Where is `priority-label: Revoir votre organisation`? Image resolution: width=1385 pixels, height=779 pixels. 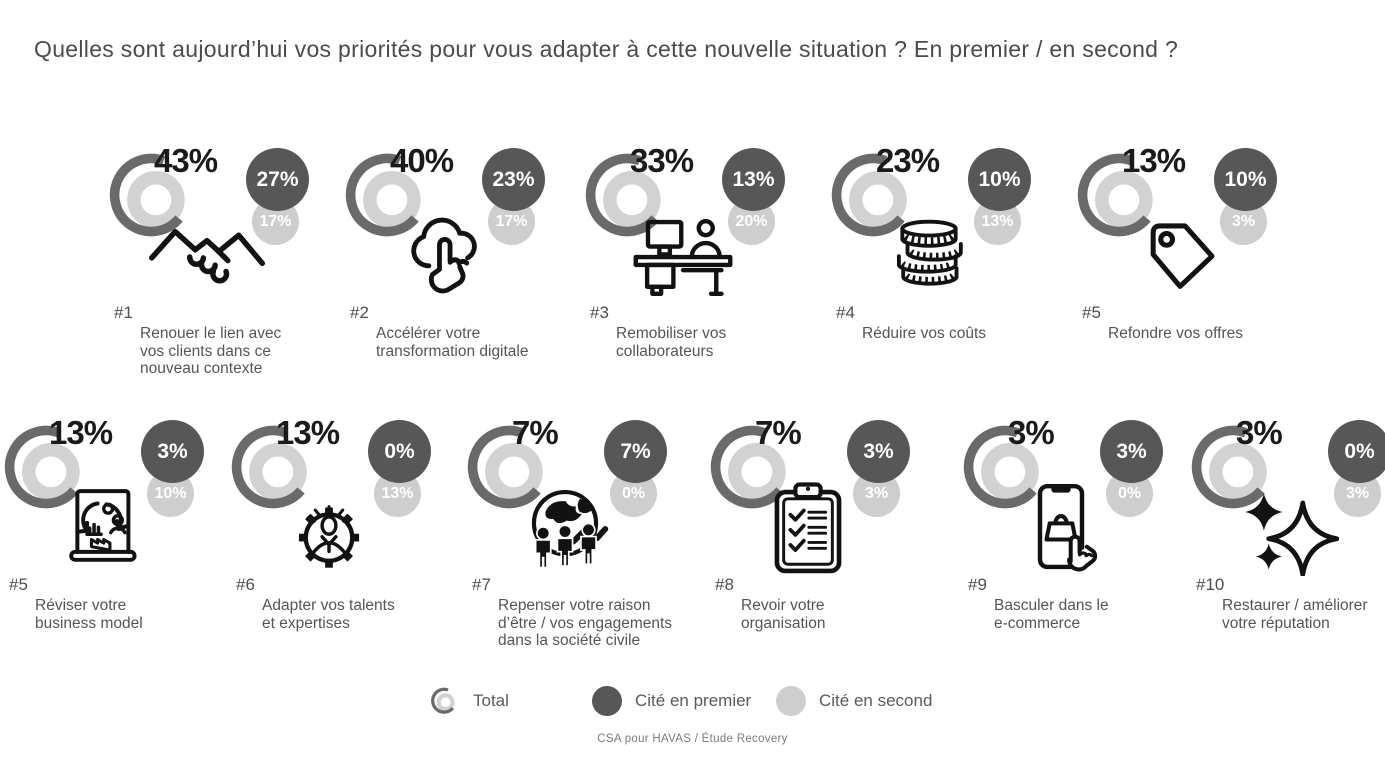
priority-label: Revoir votre organisation is located at coordinates (783, 614).